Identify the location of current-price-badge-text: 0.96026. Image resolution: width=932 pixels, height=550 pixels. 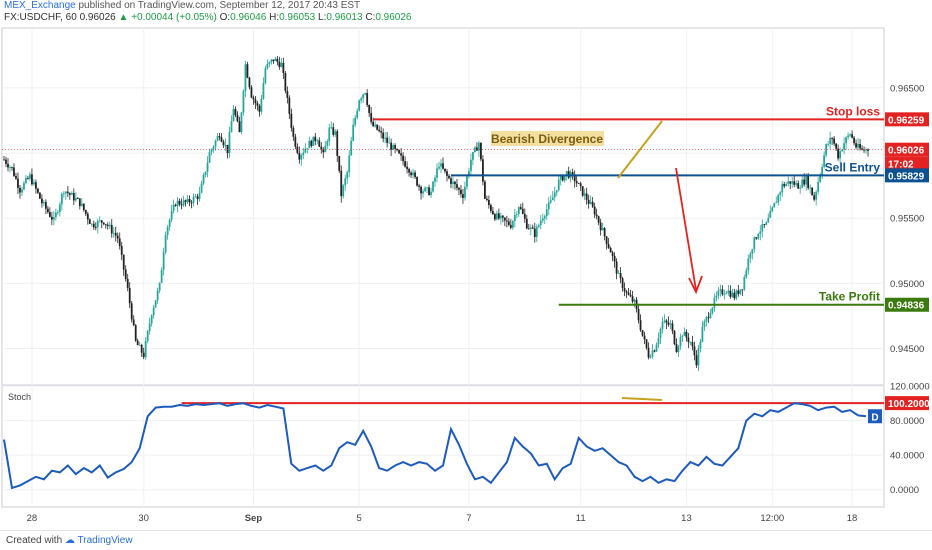
(906, 151).